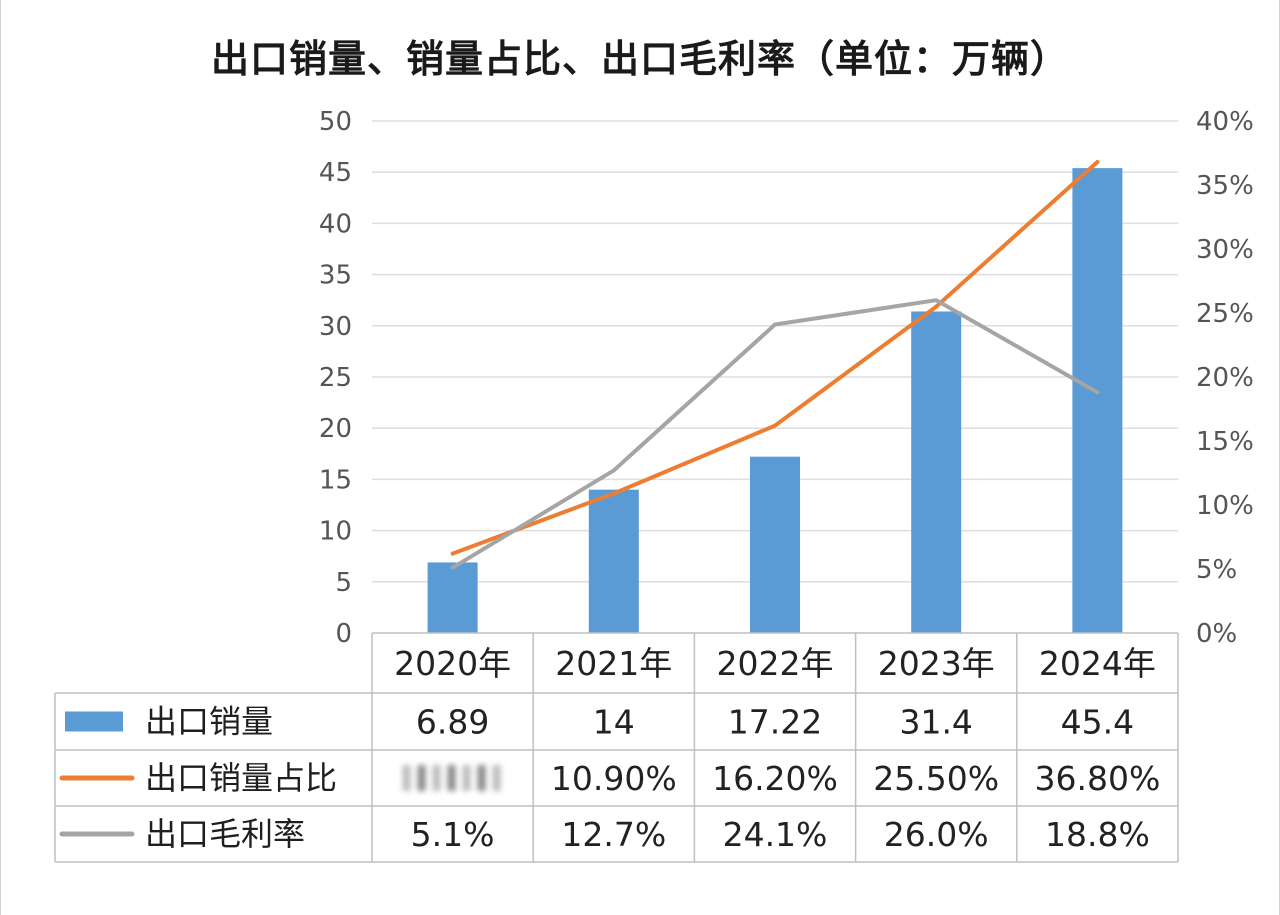 Image resolution: width=1280 pixels, height=915 pixels. I want to click on legend-key-bar, so click(94, 721).